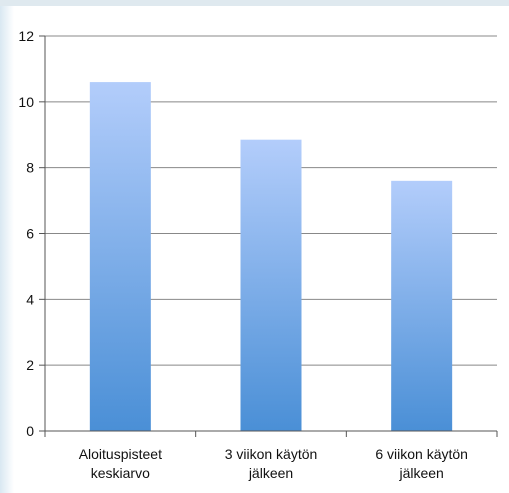 This screenshot has width=509, height=493. I want to click on y-tick-label: 2, so click(30, 365).